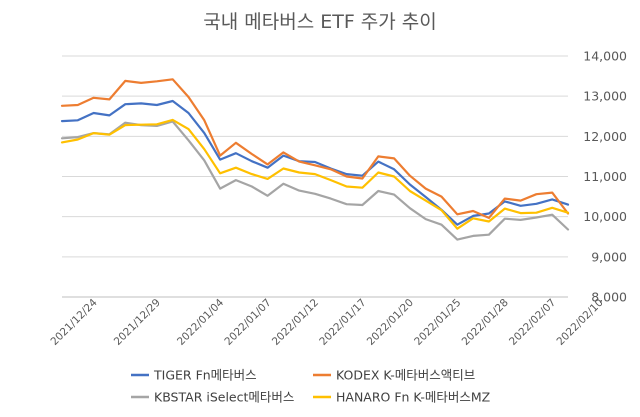 Image resolution: width=640 pixels, height=417 pixels. I want to click on y-axis-tick-labels: 8,000 9,000 10,000 11,000 12,000 13,000 14,000, so click(605, 177).